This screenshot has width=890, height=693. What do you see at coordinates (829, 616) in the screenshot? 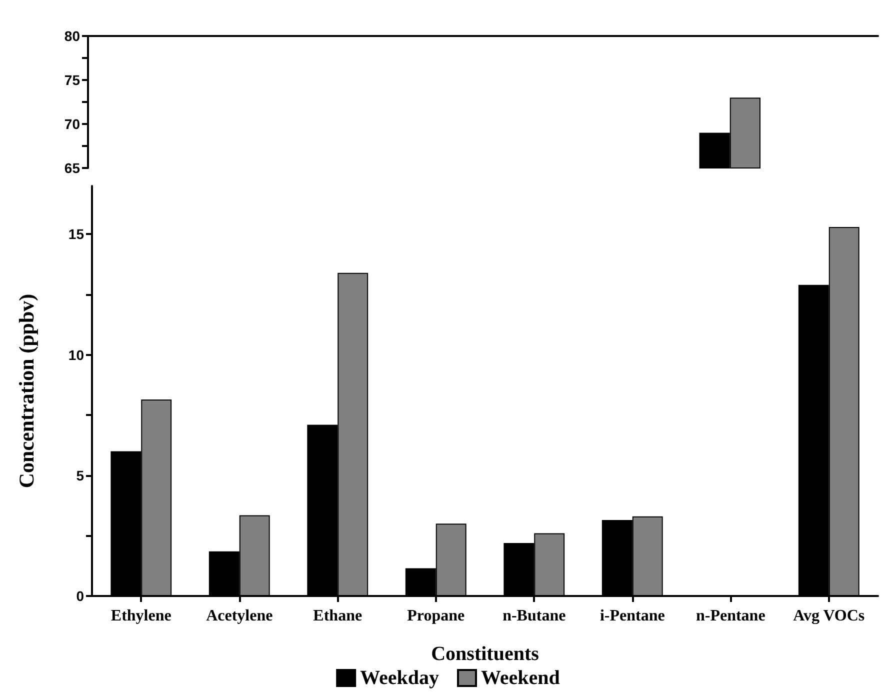
I see `x-tick-label: Avg VOCs` at bounding box center [829, 616].